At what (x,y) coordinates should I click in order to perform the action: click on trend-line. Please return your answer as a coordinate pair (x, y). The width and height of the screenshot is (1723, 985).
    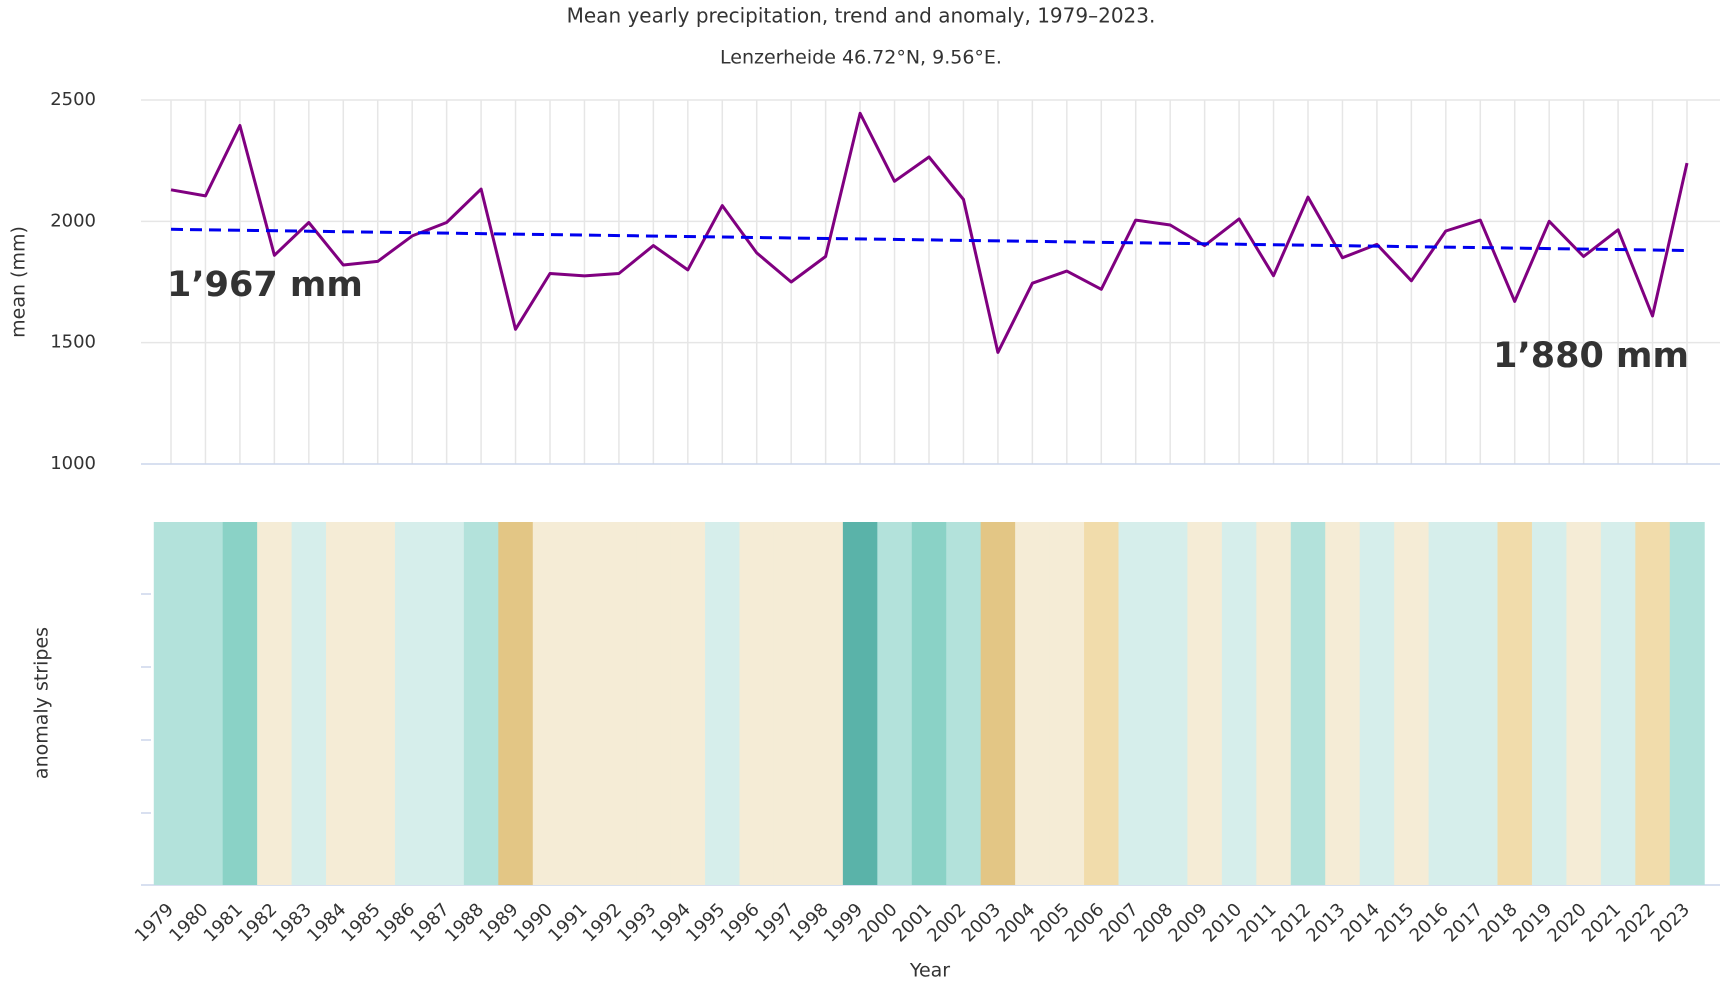
    Looking at the image, I should click on (929, 239).